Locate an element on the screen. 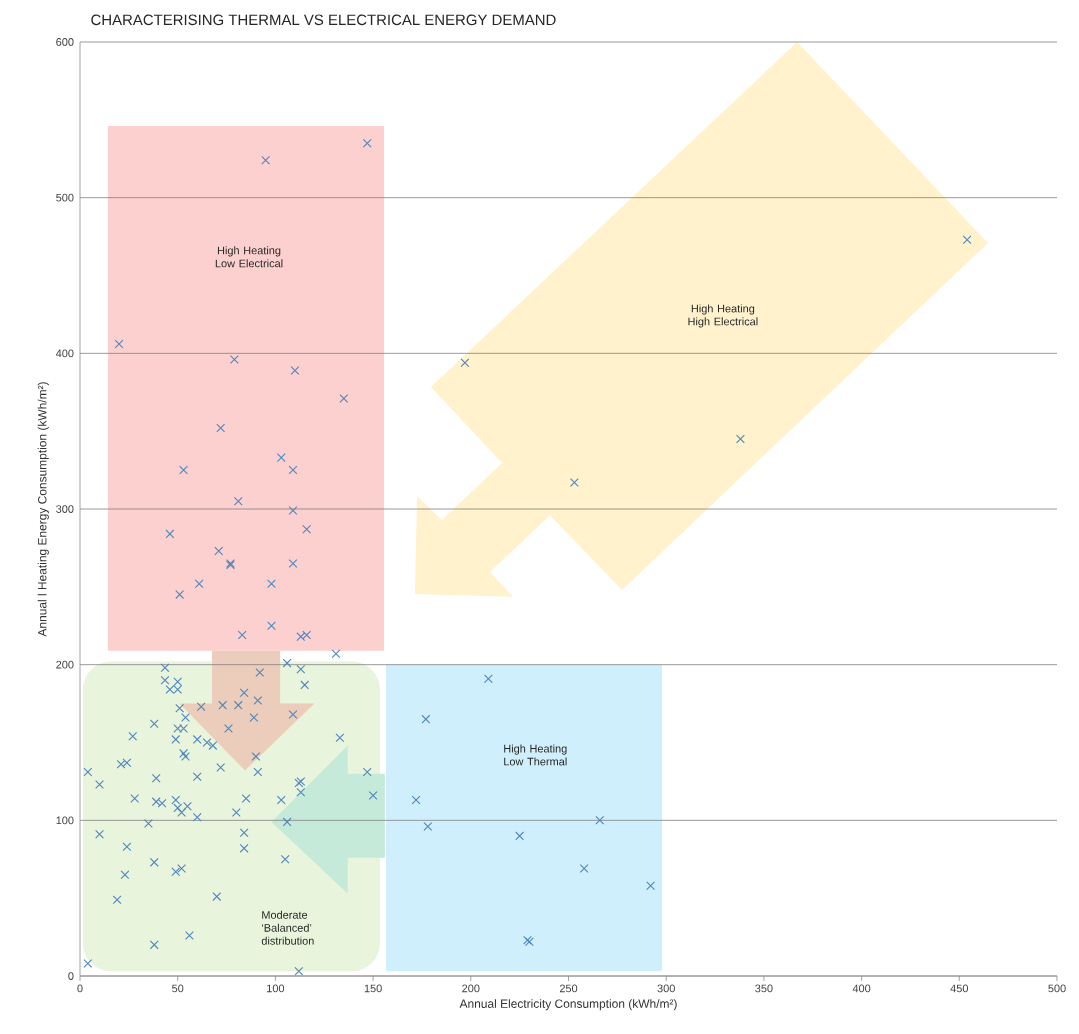 Image resolution: width=1079 pixels, height=1034 pixels. y-tick-label: 200 is located at coordinates (65, 664).